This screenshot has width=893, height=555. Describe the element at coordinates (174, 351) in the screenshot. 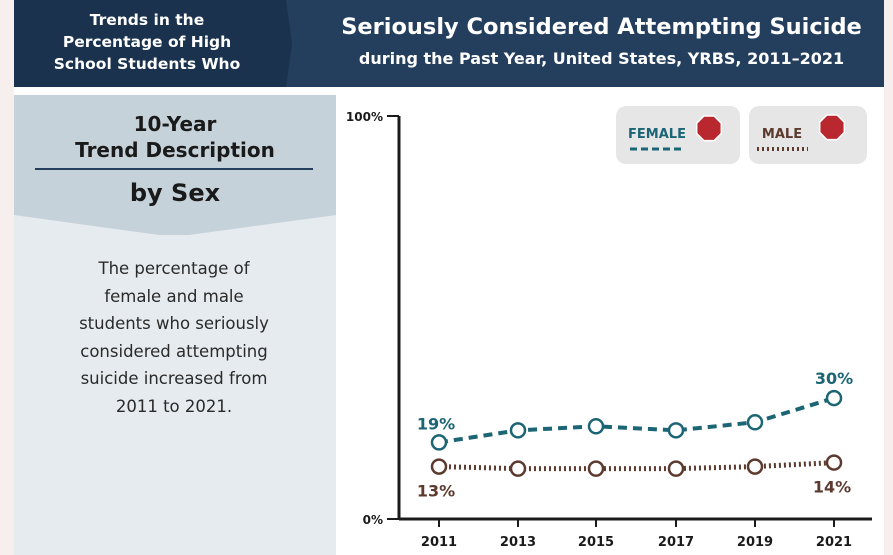

I see `description-line: considered attempting` at that location.